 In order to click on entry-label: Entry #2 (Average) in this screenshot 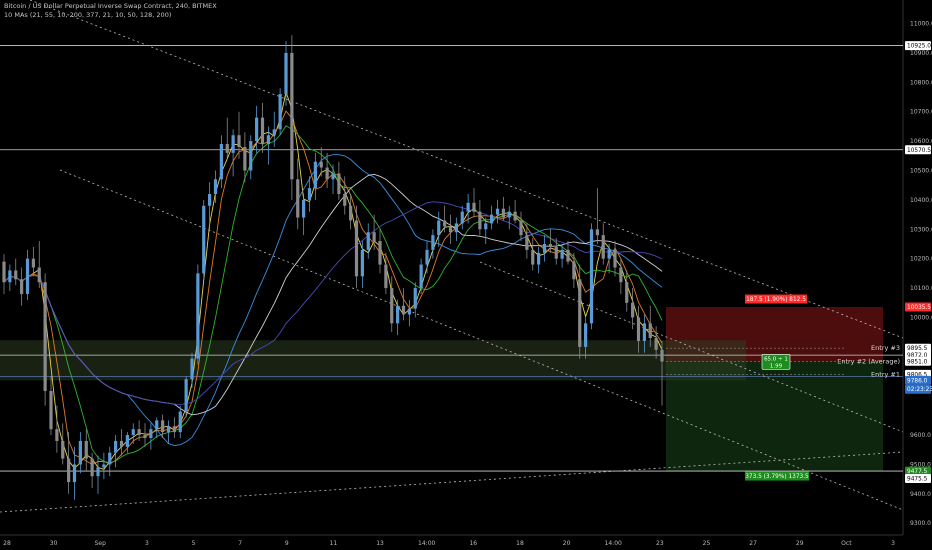, I will do `click(868, 361)`.